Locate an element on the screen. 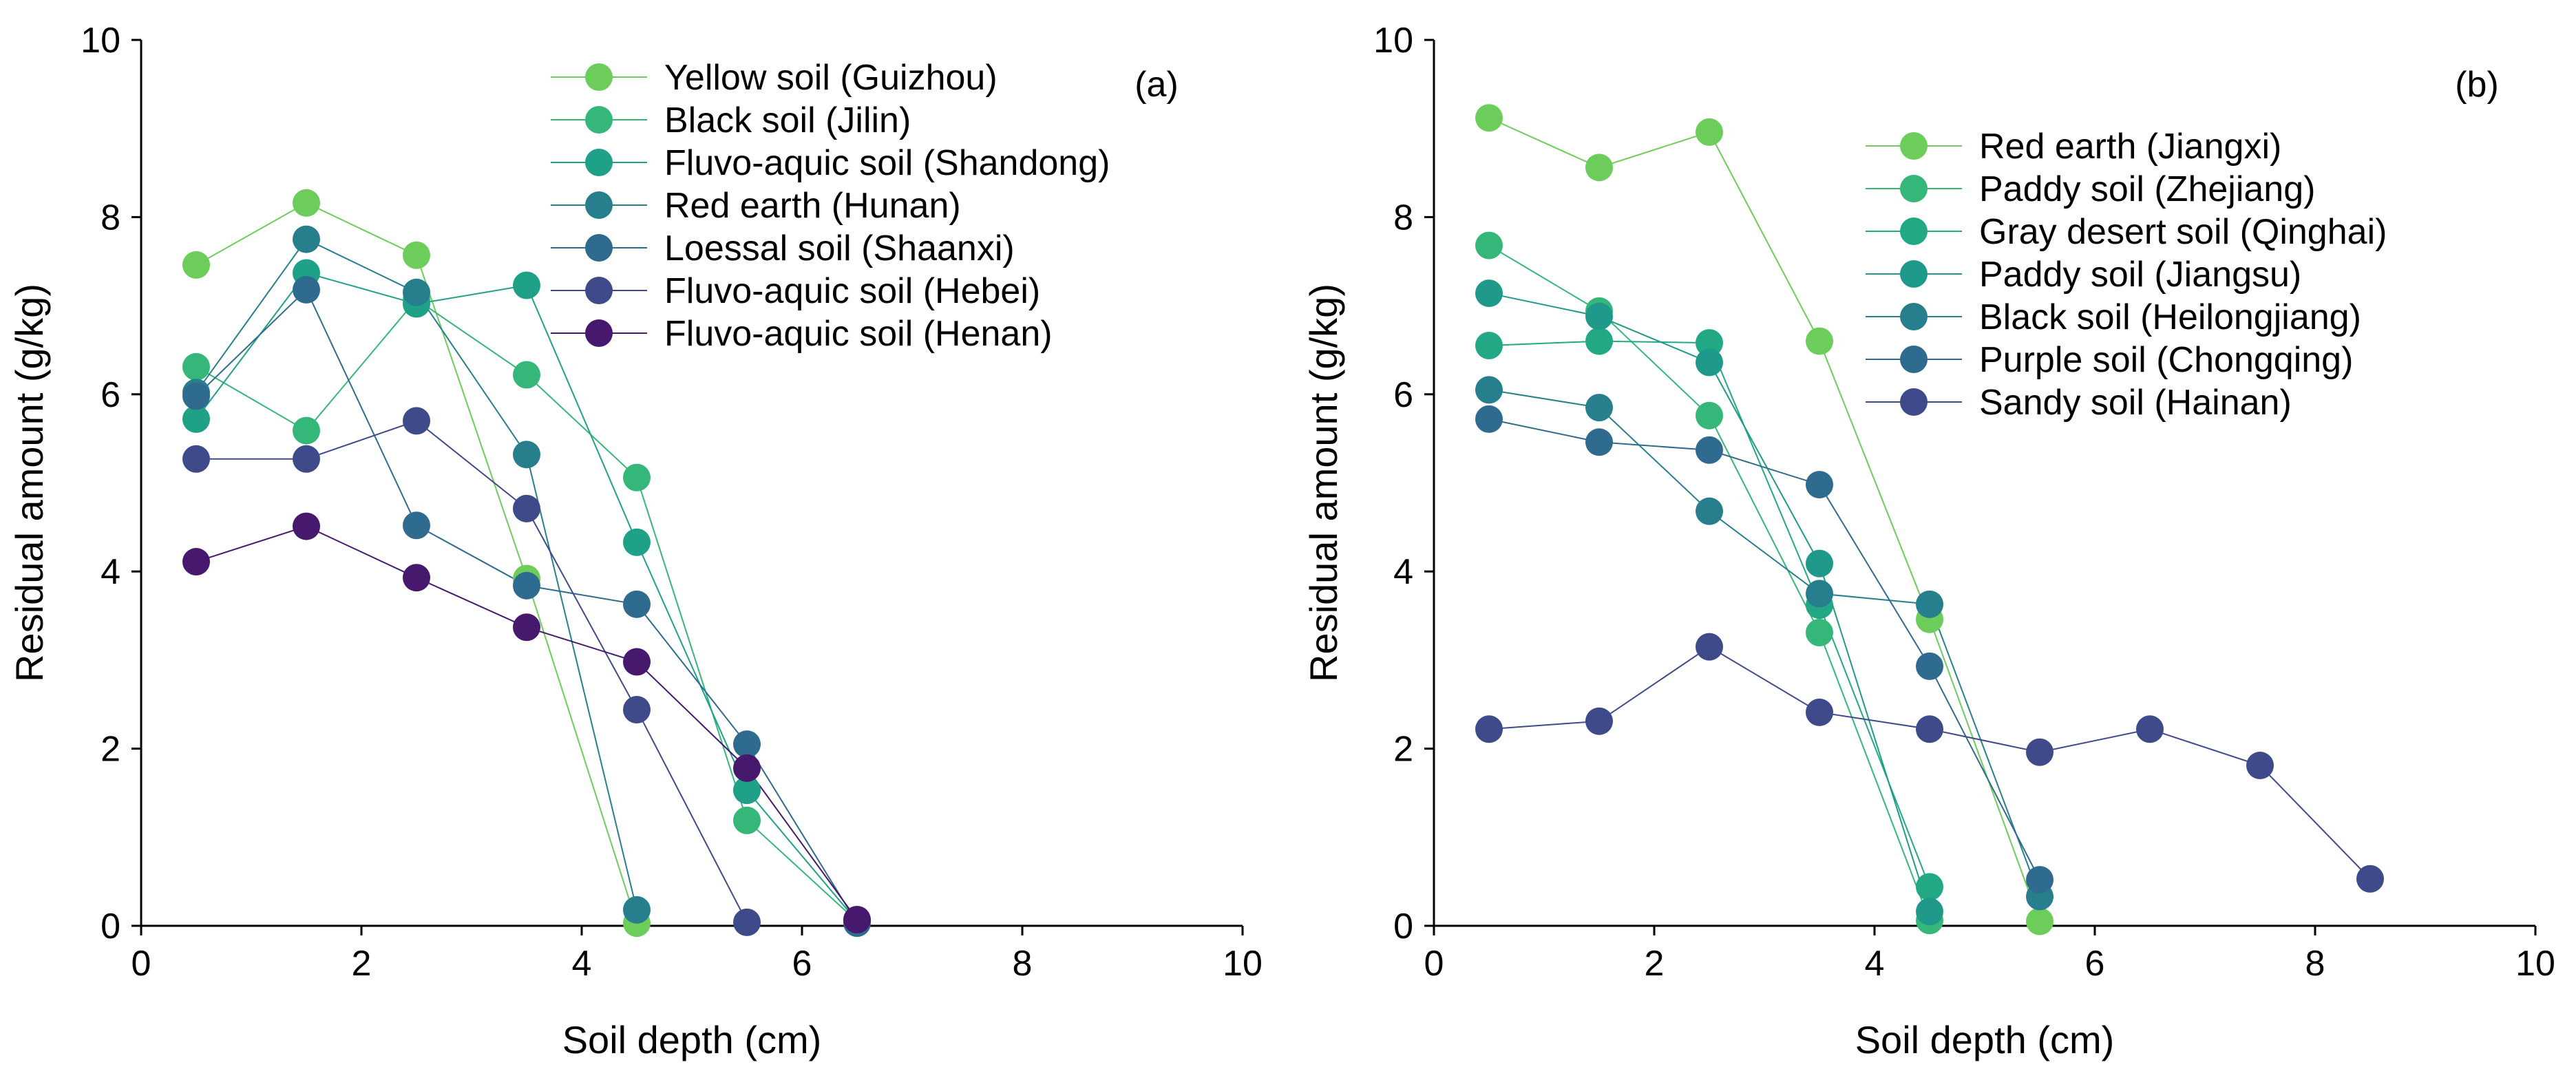 Image resolution: width=2576 pixels, height=1069 pixels. x-tick-label-a: 6 is located at coordinates (802, 964).